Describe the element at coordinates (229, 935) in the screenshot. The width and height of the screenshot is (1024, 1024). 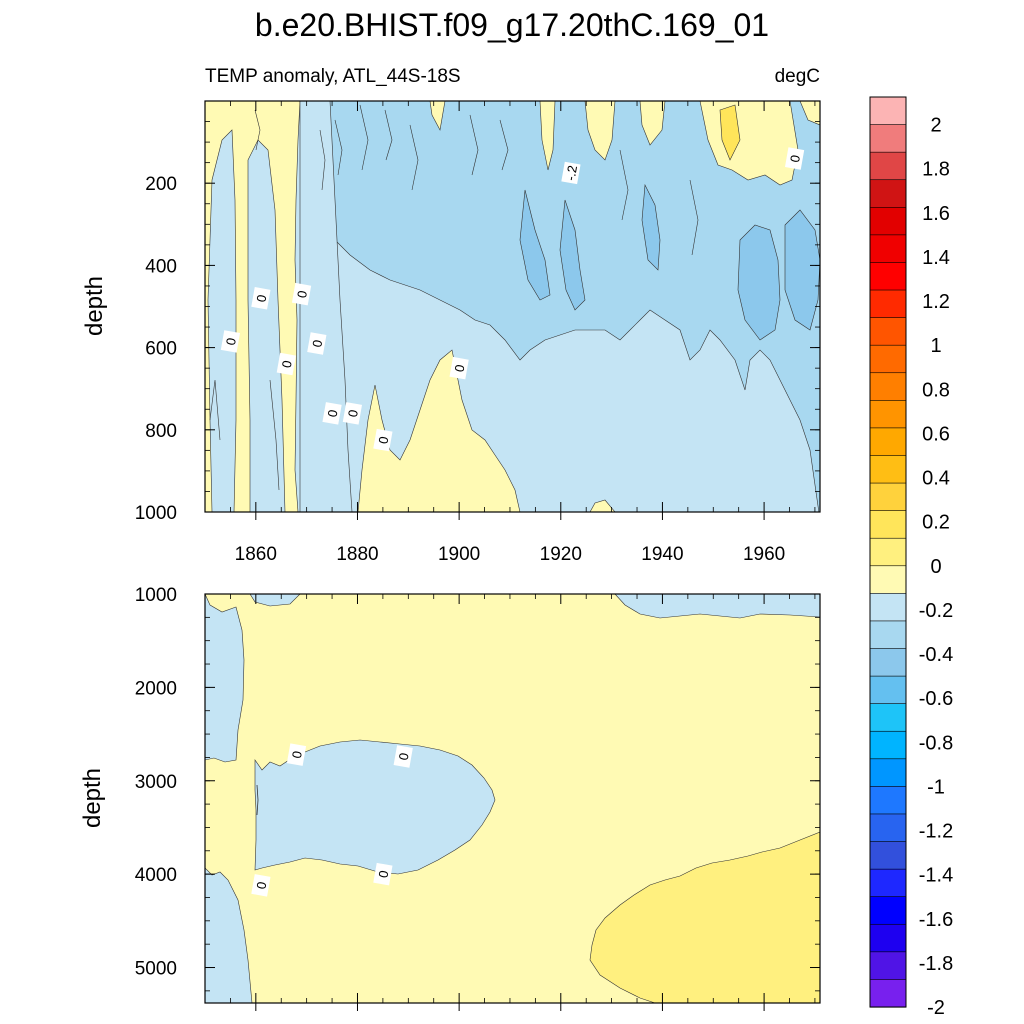
I see `lower-fill-neg-left-deep` at that location.